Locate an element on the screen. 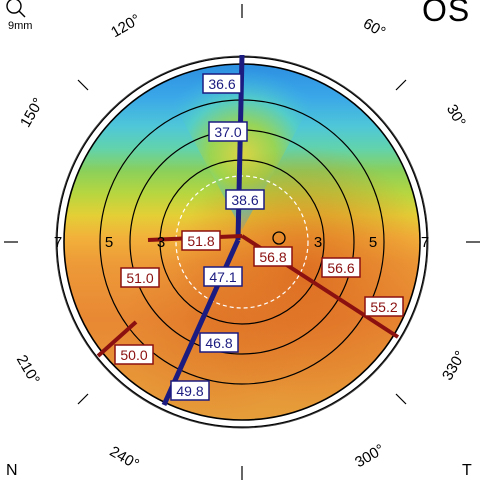 This screenshot has width=480, height=482. svg-text: 51.0 is located at coordinates (139, 278).